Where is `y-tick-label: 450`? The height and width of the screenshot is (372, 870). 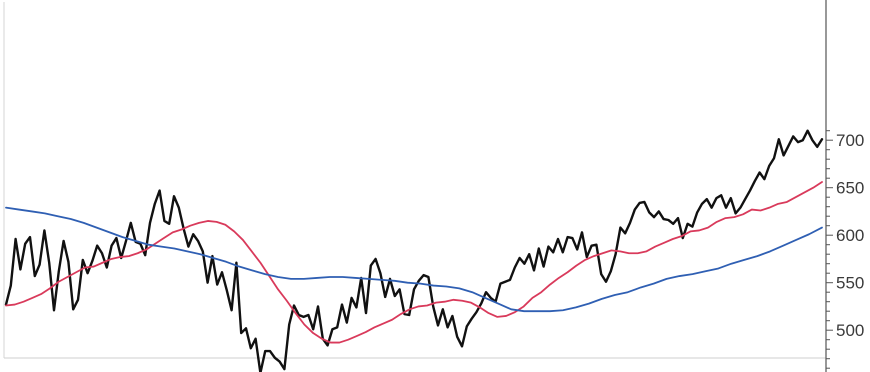 y-tick-label: 450 is located at coordinates (850, 370).